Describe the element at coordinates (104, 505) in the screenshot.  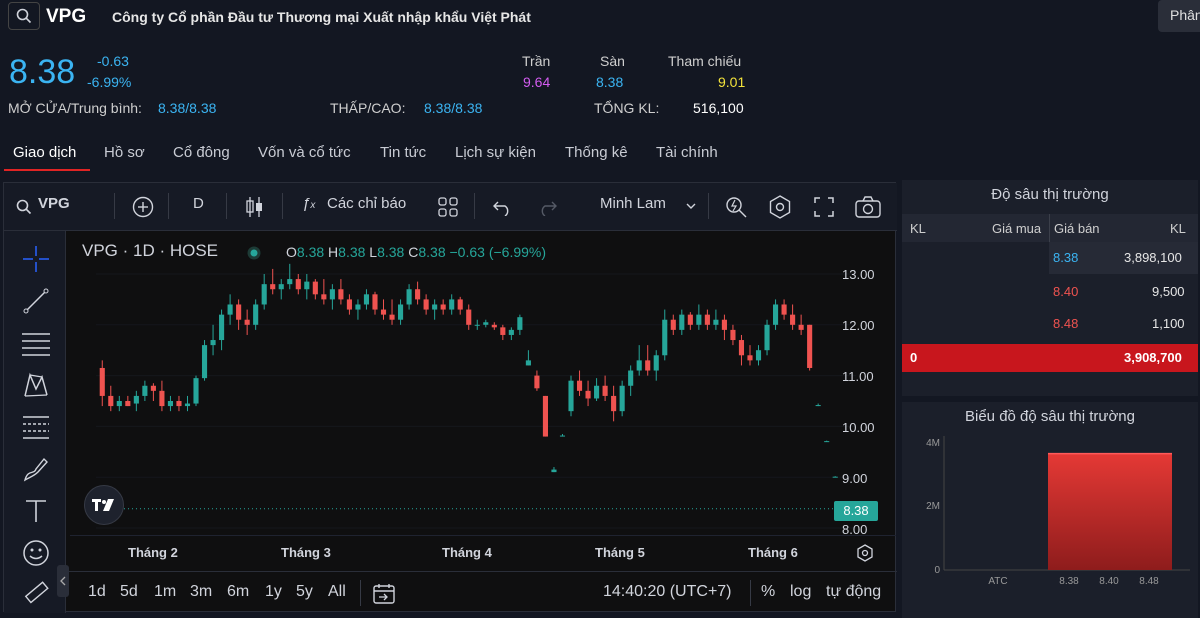
I see `tradingview-logo` at that location.